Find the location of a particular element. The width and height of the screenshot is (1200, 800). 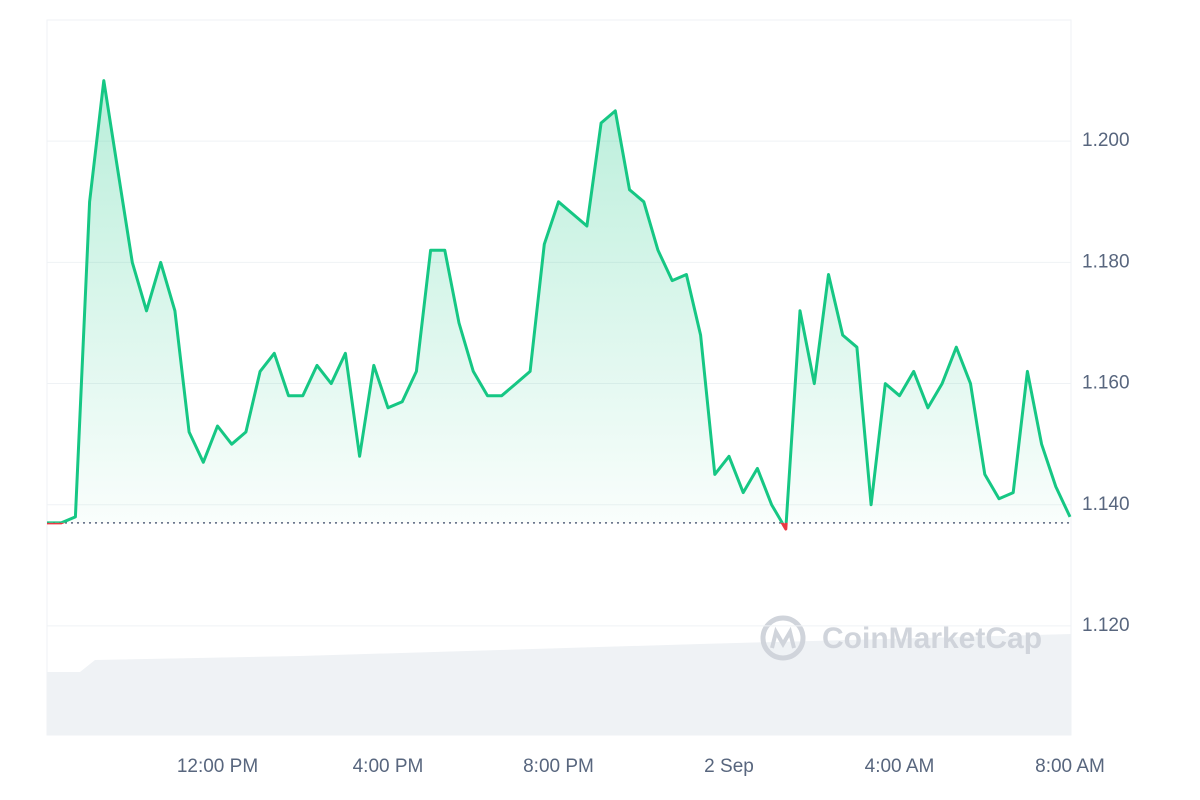

watermark-logo is located at coordinates (783, 638).